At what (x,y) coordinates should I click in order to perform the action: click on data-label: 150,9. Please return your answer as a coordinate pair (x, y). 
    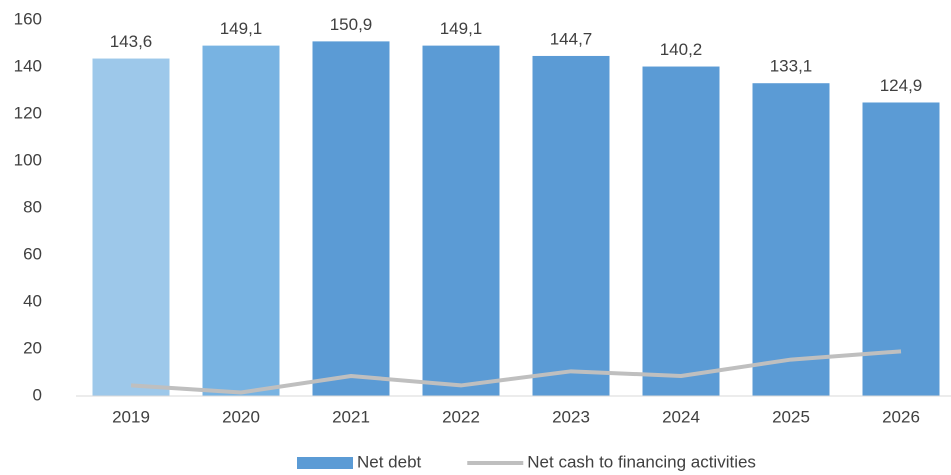
    Looking at the image, I should click on (351, 24).